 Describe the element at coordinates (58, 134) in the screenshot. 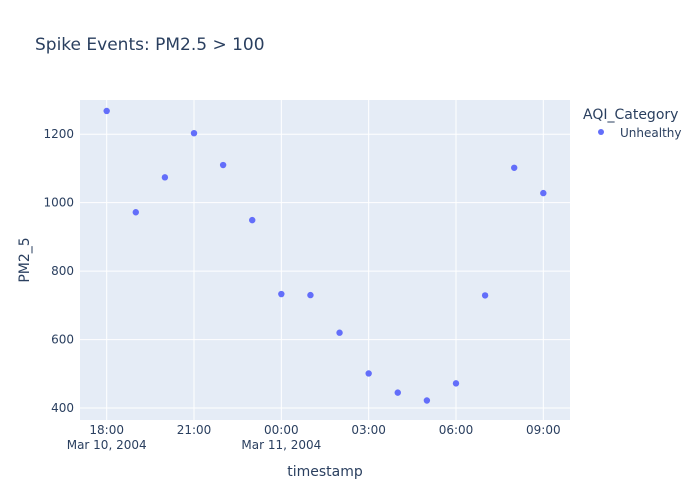

I see `y-tick-label: 1200` at that location.